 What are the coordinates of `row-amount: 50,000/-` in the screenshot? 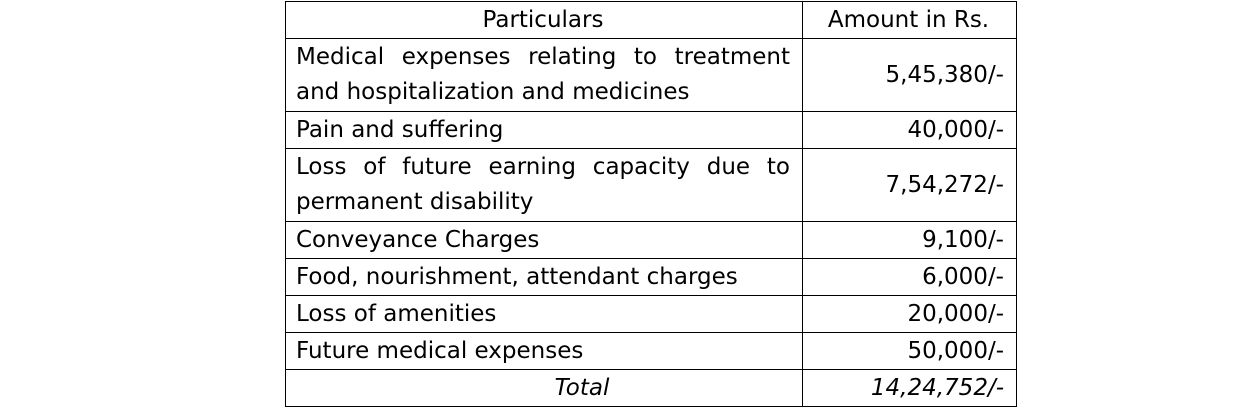 It's located at (909, 351).